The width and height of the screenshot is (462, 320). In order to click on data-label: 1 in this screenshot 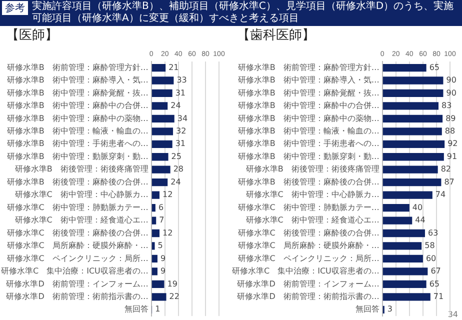, I will do `click(157, 309)`.